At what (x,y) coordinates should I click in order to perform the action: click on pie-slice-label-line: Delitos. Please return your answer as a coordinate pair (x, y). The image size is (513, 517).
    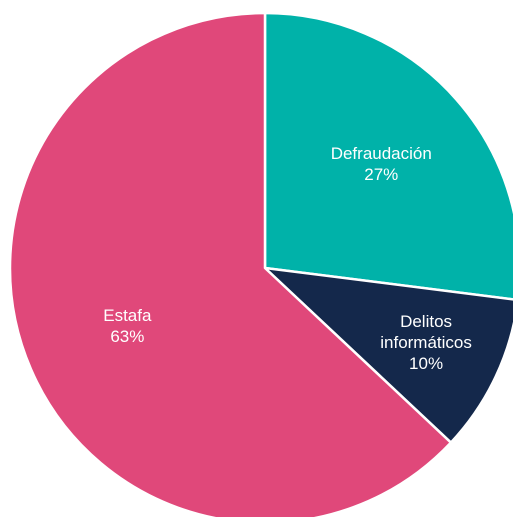
    Looking at the image, I should click on (426, 321).